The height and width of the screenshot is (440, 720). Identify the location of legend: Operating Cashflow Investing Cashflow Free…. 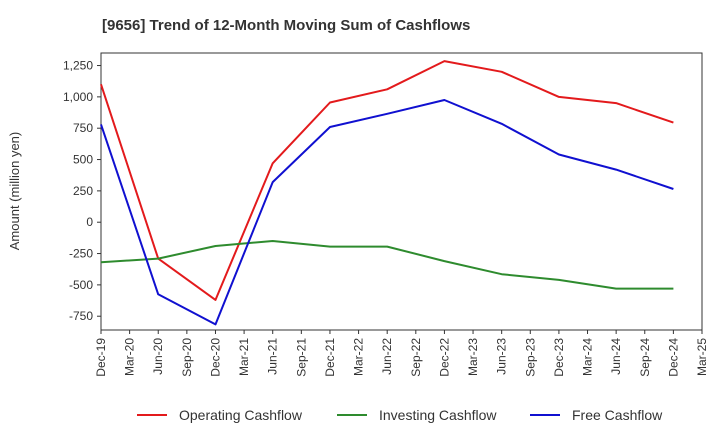
(400, 415).